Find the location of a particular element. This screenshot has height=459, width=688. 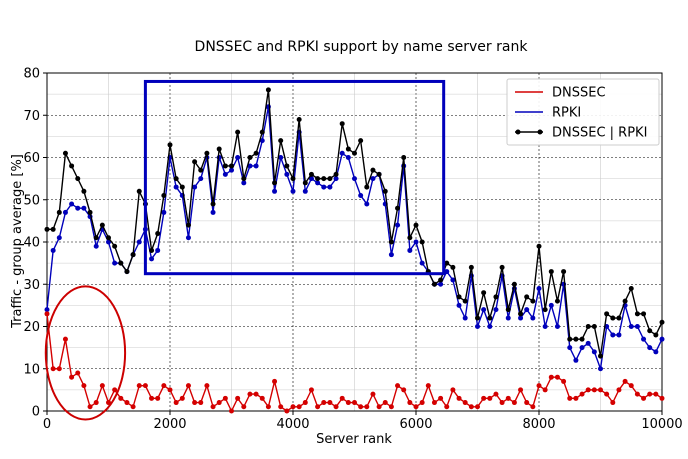

y-tick-label: 0 is located at coordinates (36, 412).